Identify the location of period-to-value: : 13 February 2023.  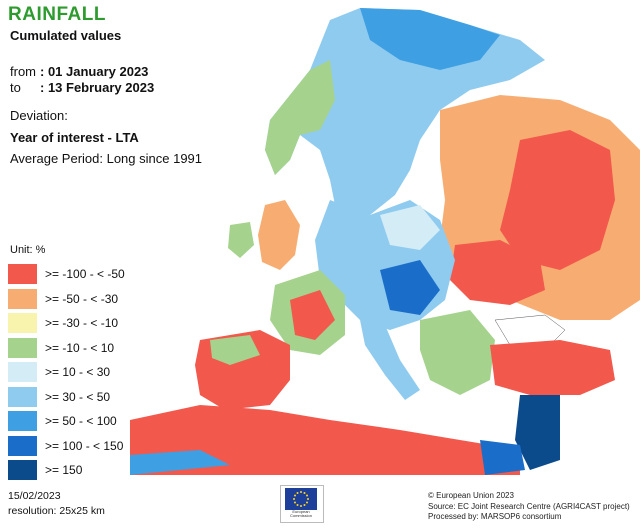
(97, 87).